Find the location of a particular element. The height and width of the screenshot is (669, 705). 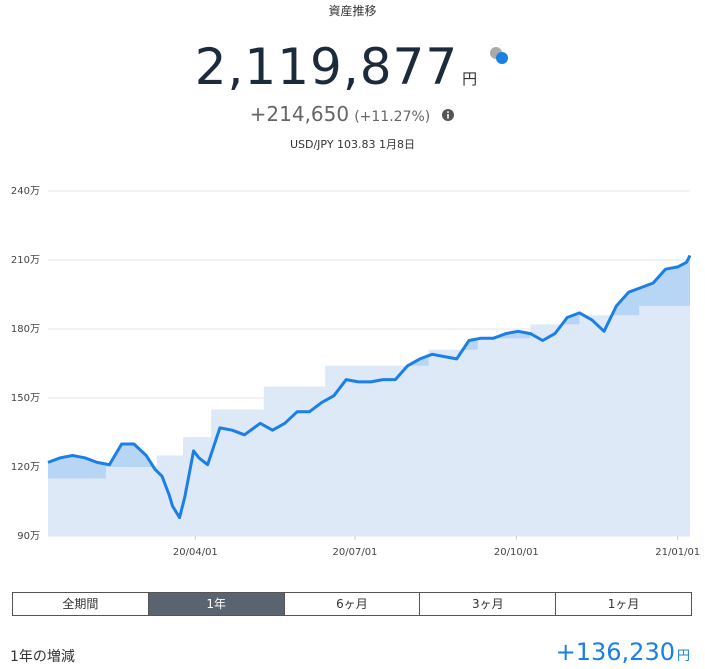

y-tick-label: 240万 is located at coordinates (25, 191).